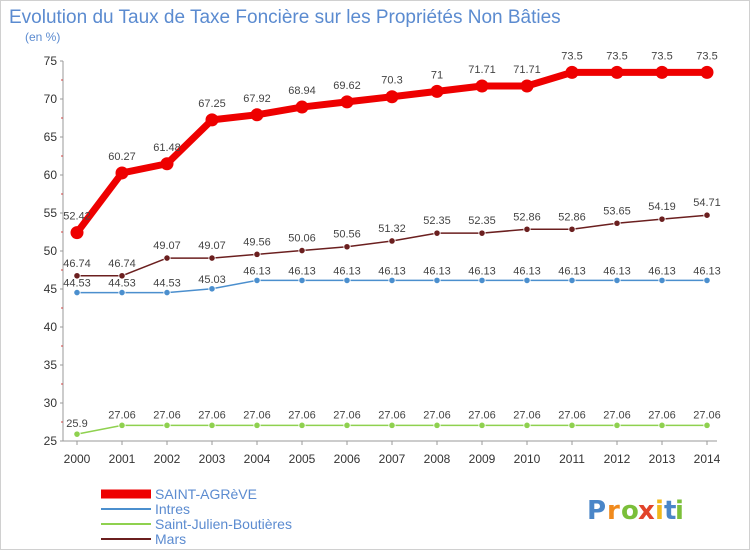 The height and width of the screenshot is (550, 750). I want to click on x-tick-label: 2014, so click(707, 459).